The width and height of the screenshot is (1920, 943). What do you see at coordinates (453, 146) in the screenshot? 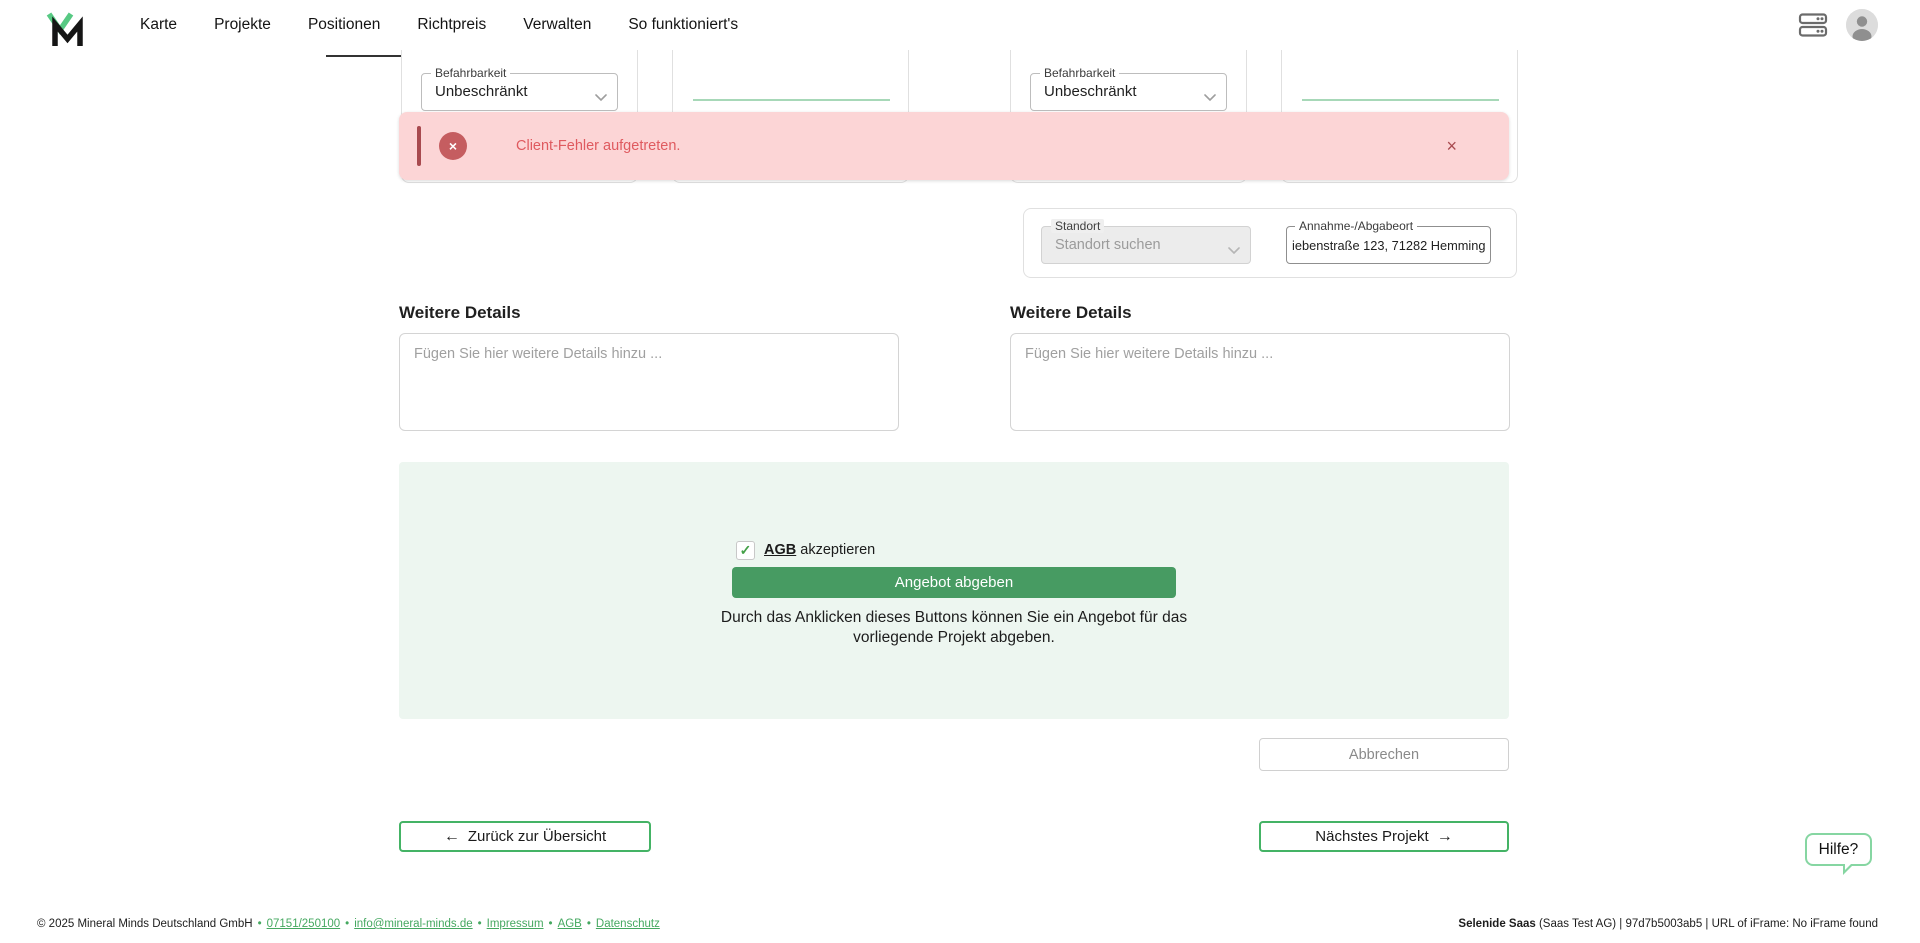
I see `error-icon: ×` at bounding box center [453, 146].